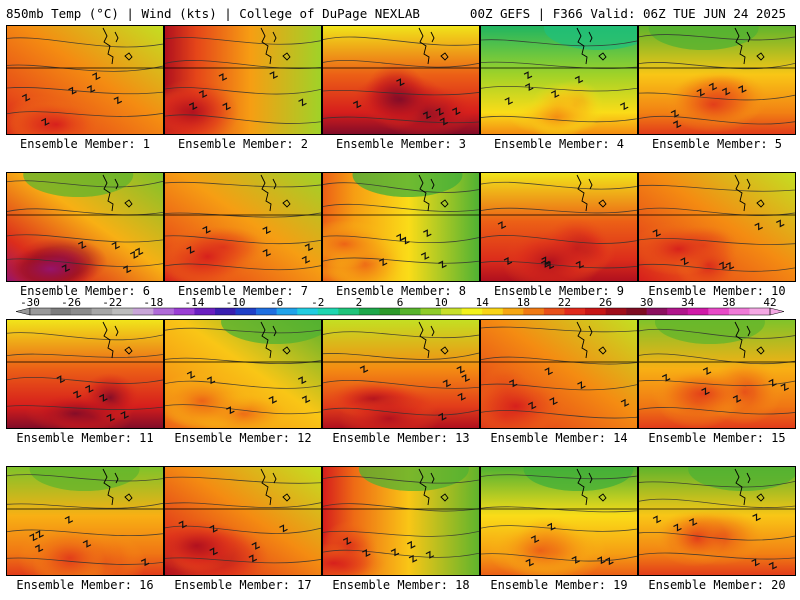  What do you see at coordinates (717, 291) in the screenshot?
I see `ensemble-member-label: Ensemble Member: 10` at bounding box center [717, 291].